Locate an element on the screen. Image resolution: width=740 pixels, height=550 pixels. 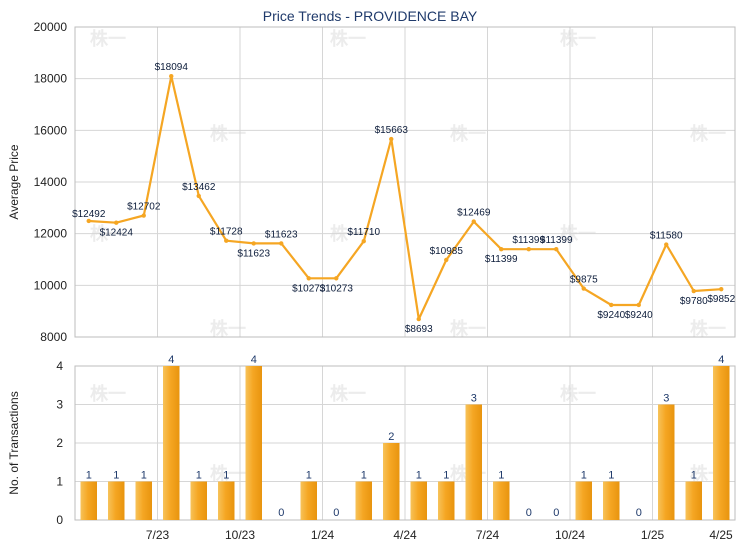
count-y-tick-label: 1 is located at coordinates (59, 482).